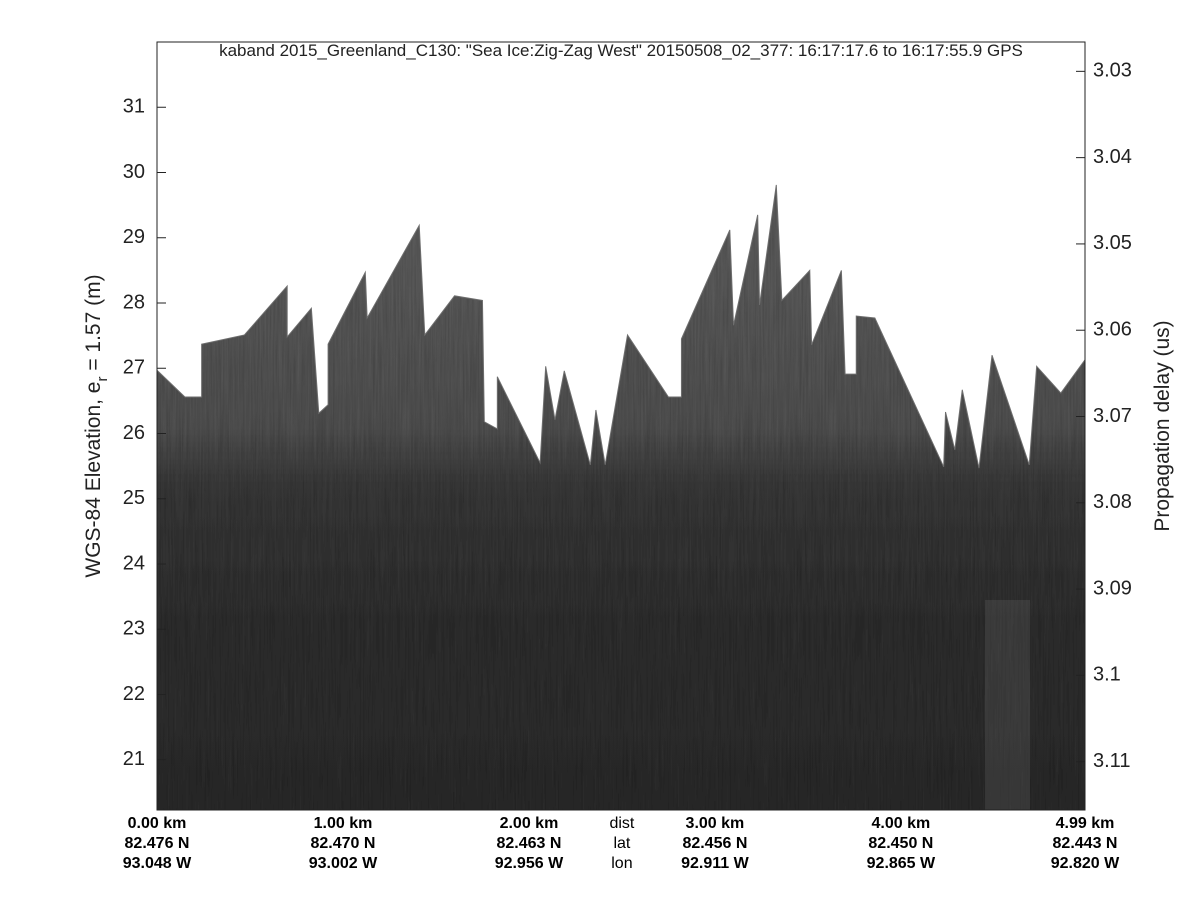 Image resolution: width=1200 pixels, height=900 pixels. I want to click on y-tick-label: 24, so click(134, 563).